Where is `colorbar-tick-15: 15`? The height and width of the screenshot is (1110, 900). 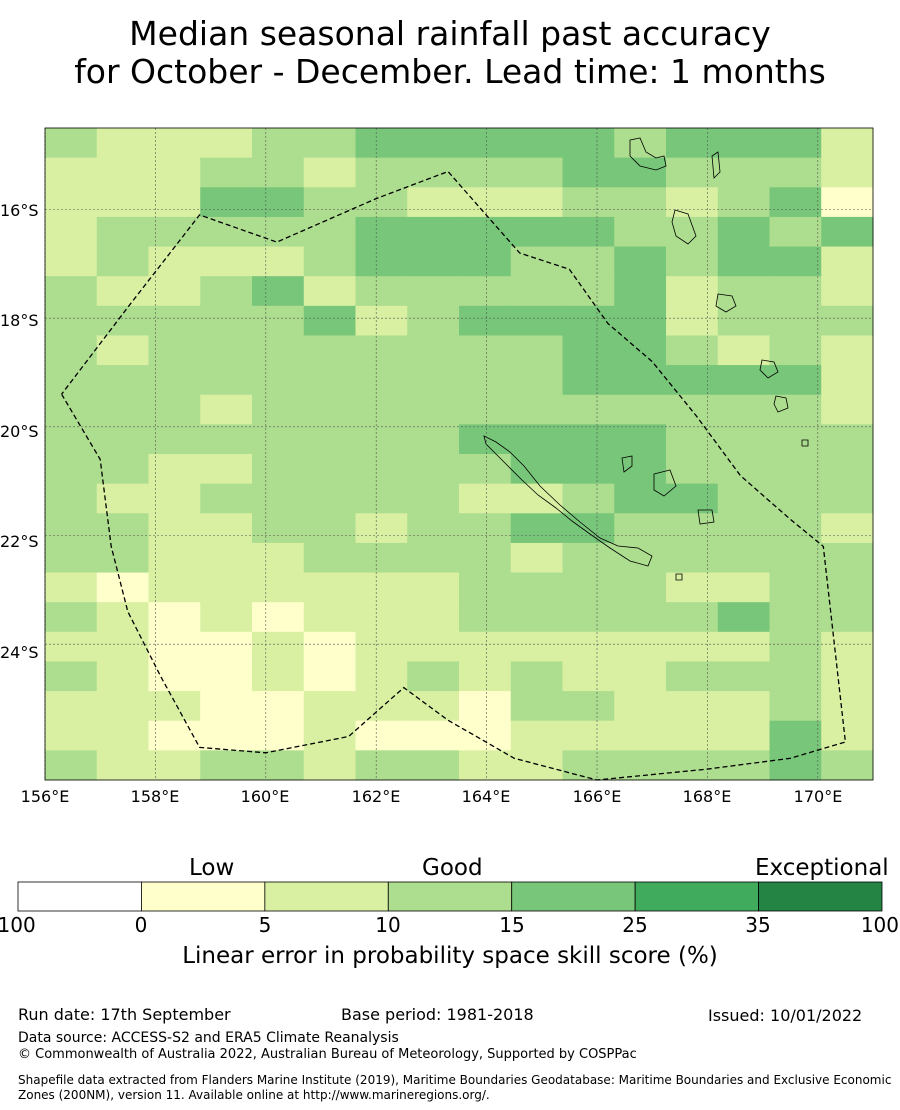
colorbar-tick-15: 15 is located at coordinates (512, 925).